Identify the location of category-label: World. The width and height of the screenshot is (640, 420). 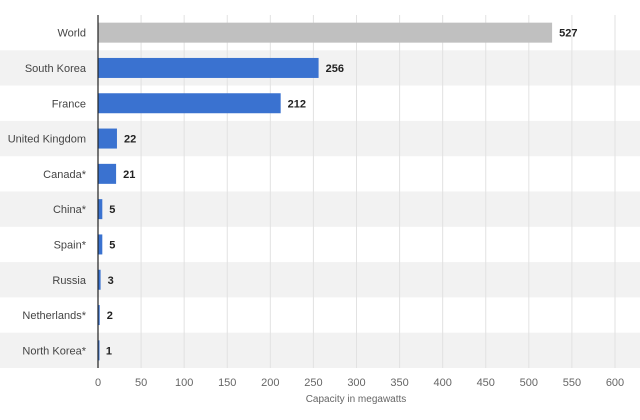
(71, 34).